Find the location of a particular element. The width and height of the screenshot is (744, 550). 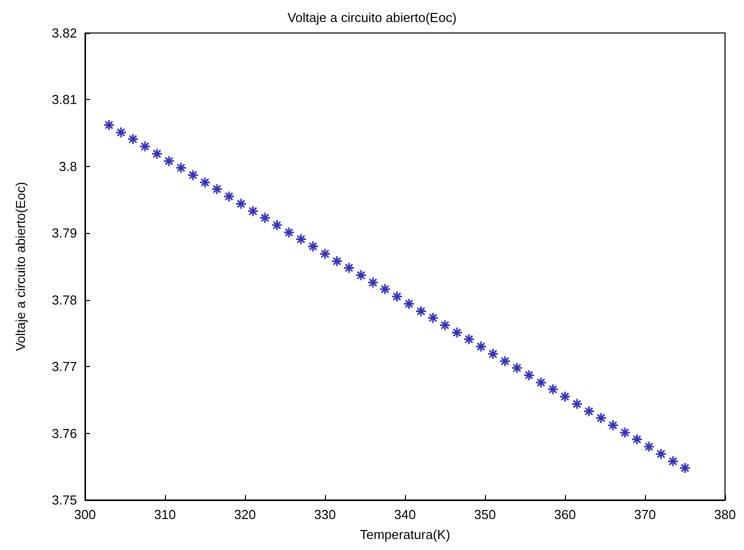

y-tick-label: 3.76 is located at coordinates (64, 433).